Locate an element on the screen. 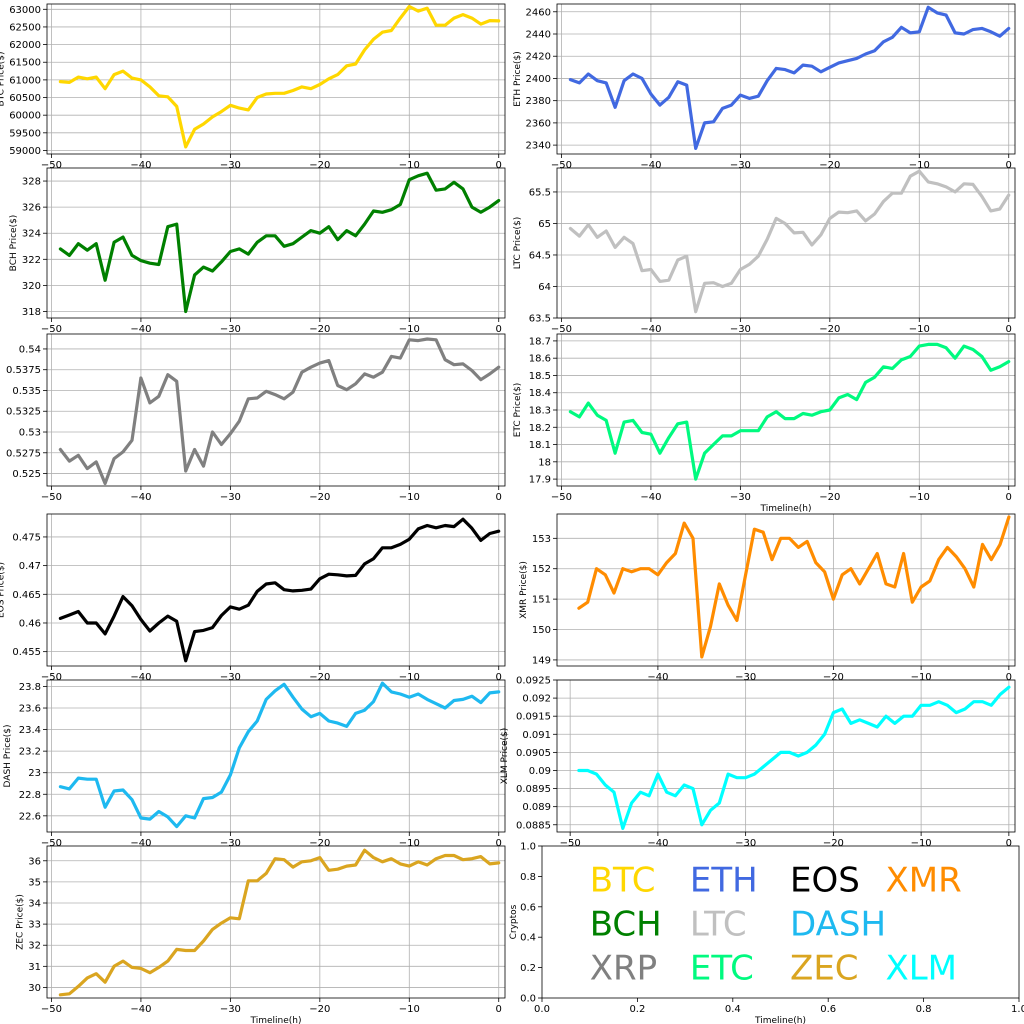 This screenshot has width=1024, height=1024. y-tick-label: 60000 is located at coordinates (25, 116).